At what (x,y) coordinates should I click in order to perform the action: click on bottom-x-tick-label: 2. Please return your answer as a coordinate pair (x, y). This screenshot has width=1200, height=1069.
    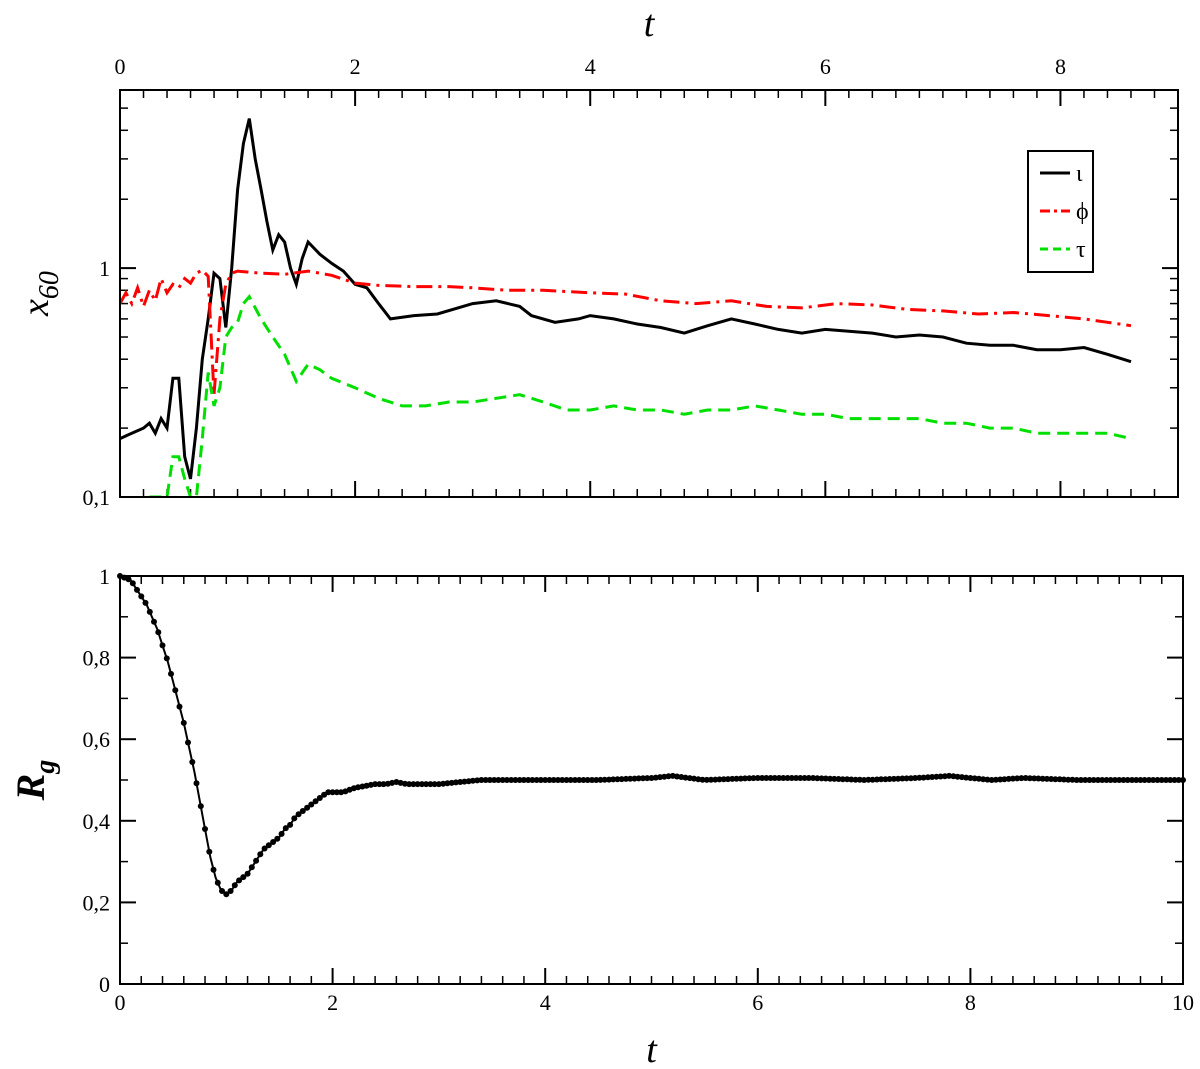
    Looking at the image, I should click on (332, 1002).